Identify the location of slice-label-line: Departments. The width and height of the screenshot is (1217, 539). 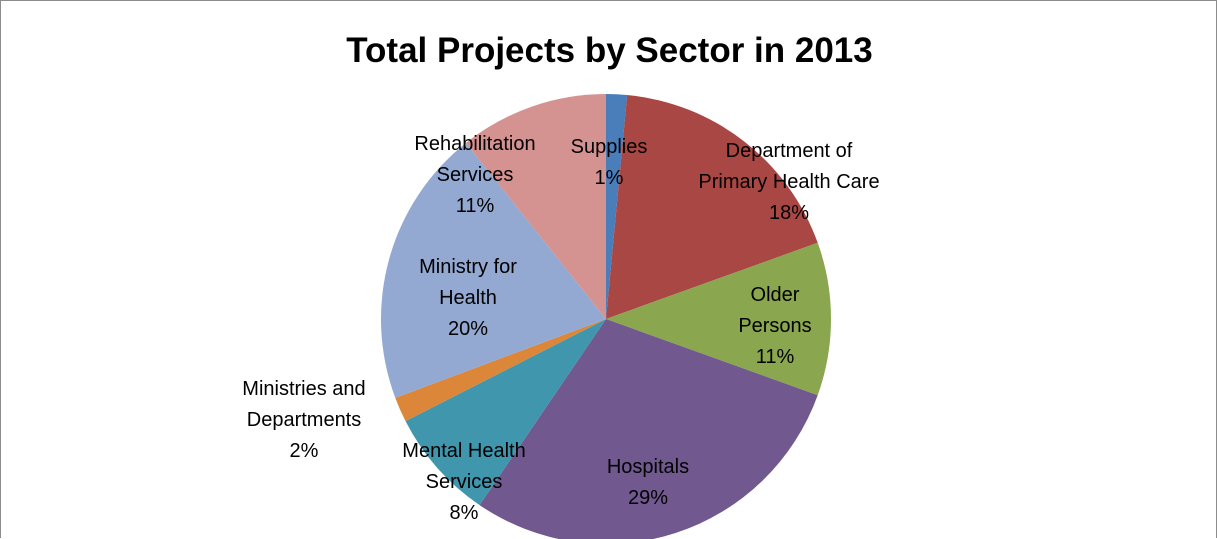
(304, 420).